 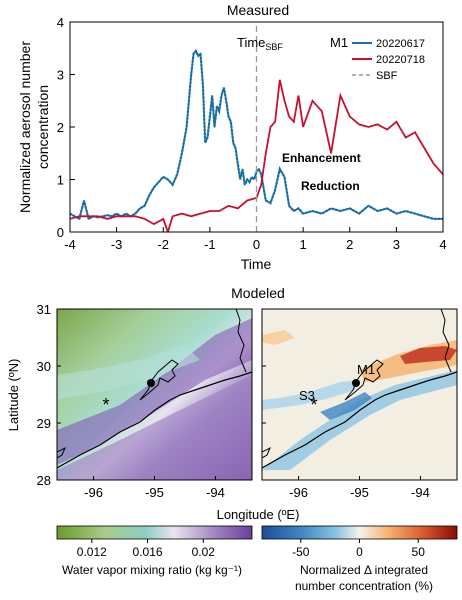 I want to click on map-left-coastline, so click(x=154, y=420).